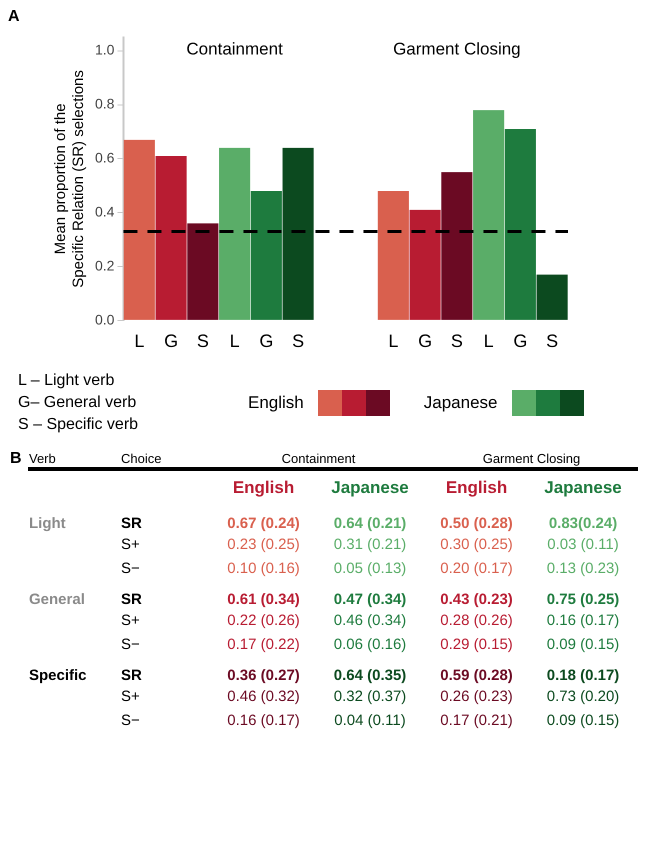  What do you see at coordinates (16, 459) in the screenshot?
I see `text: B` at bounding box center [16, 459].